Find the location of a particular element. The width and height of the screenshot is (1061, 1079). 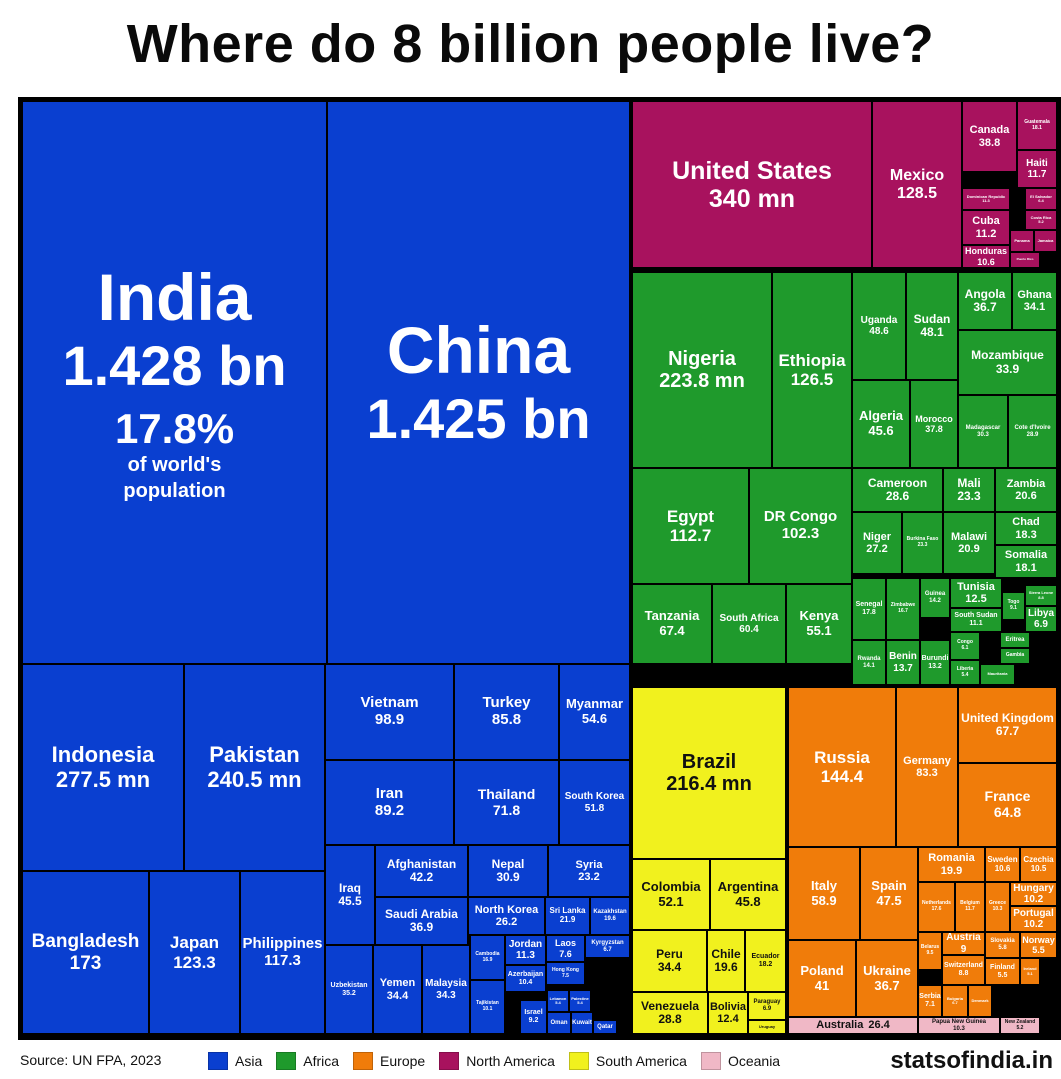

tile-colombia: Colombia 52.1 is located at coordinates (671, 894).